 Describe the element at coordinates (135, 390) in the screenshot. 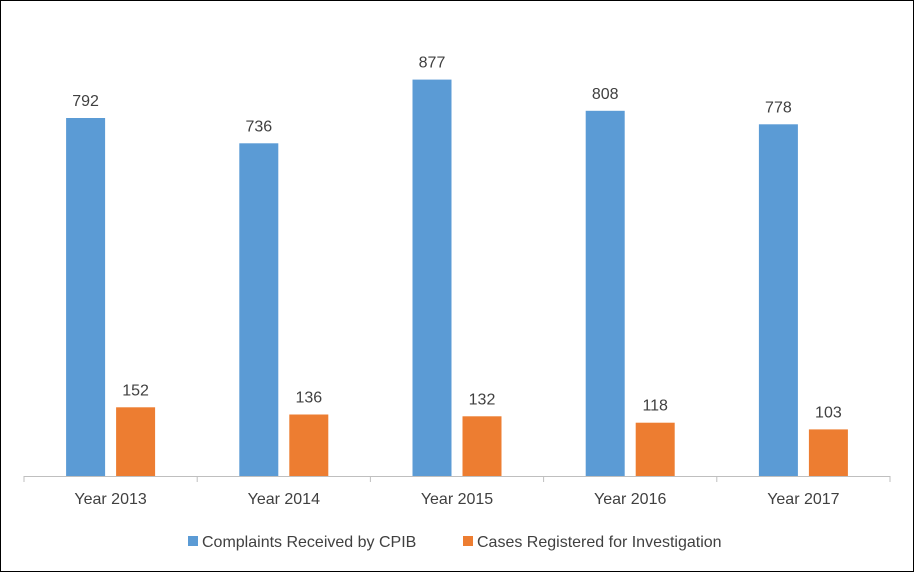

I see `data-label-cases-0: 152` at that location.